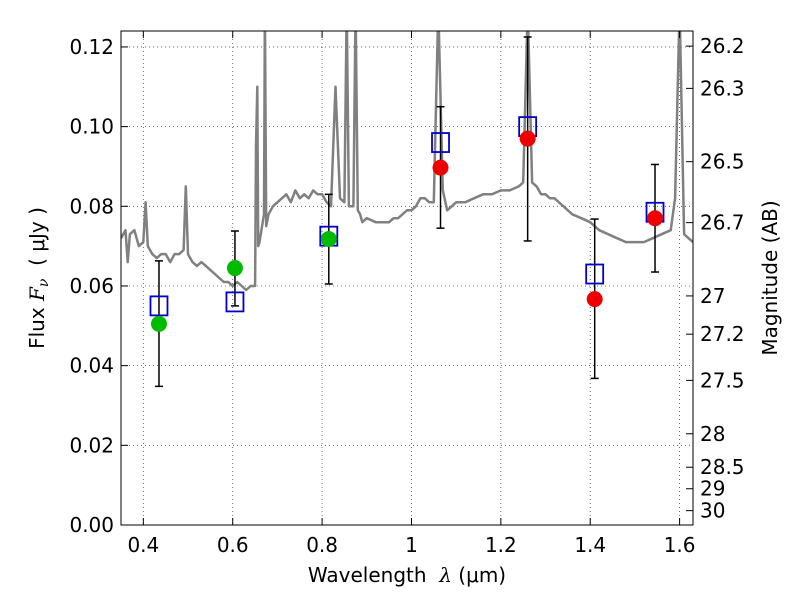 This screenshot has height=600, width=800. Describe the element at coordinates (712, 434) in the screenshot. I see `magnitude-tick-label: 28` at that location.